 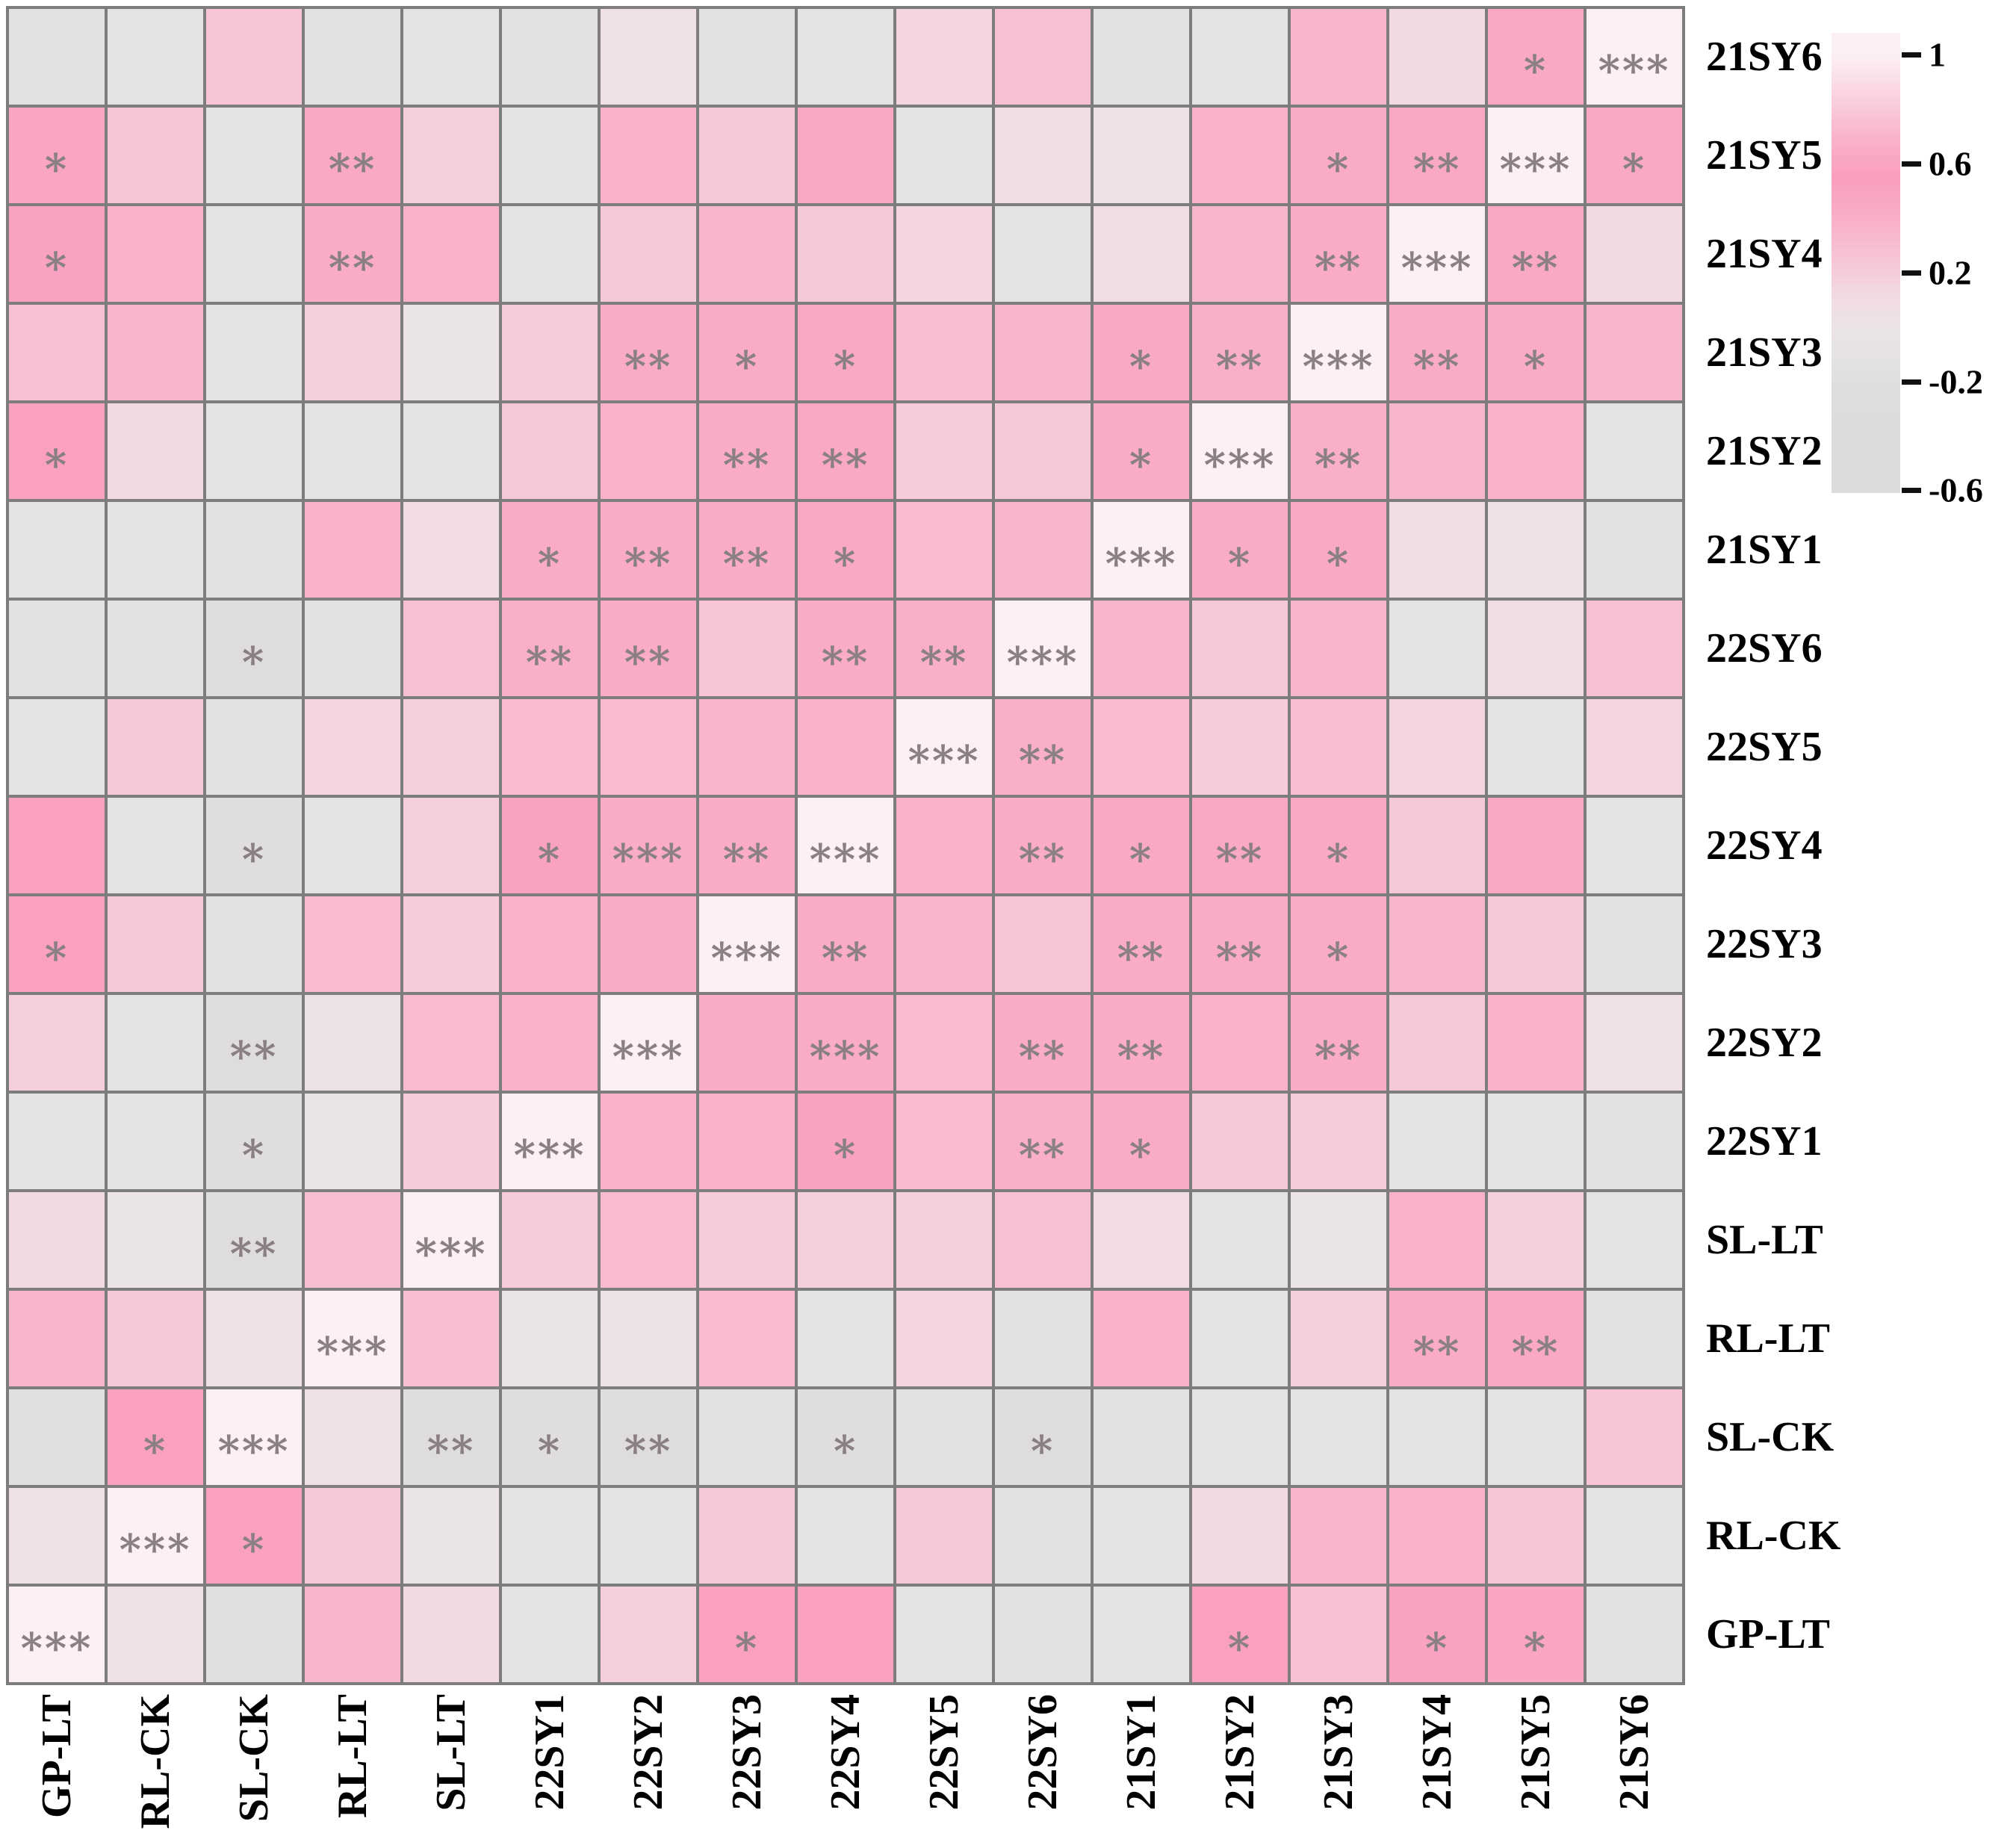 I want to click on column-label-slot: 22SY4, so click(x=845, y=1769).